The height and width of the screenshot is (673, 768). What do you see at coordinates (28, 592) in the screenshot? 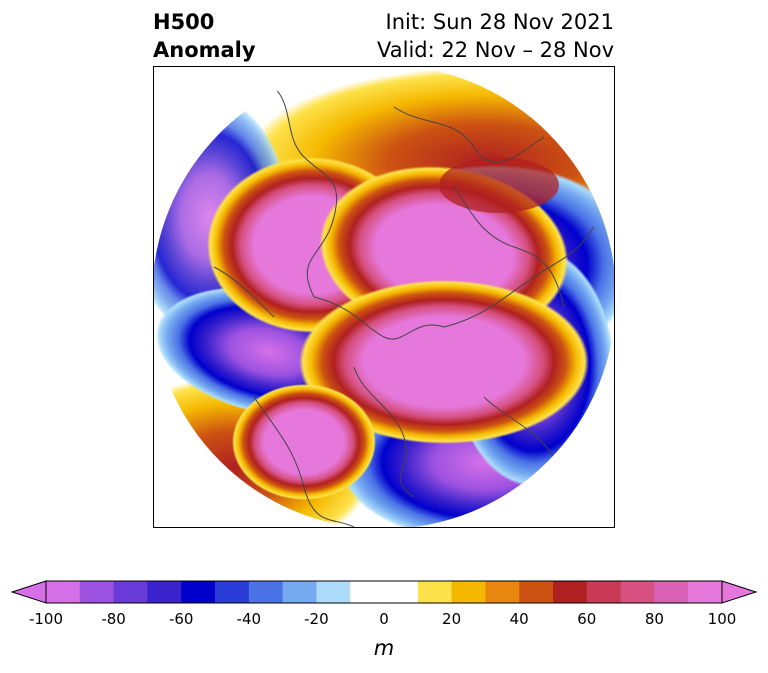
I see `colorbar-extend-low` at bounding box center [28, 592].